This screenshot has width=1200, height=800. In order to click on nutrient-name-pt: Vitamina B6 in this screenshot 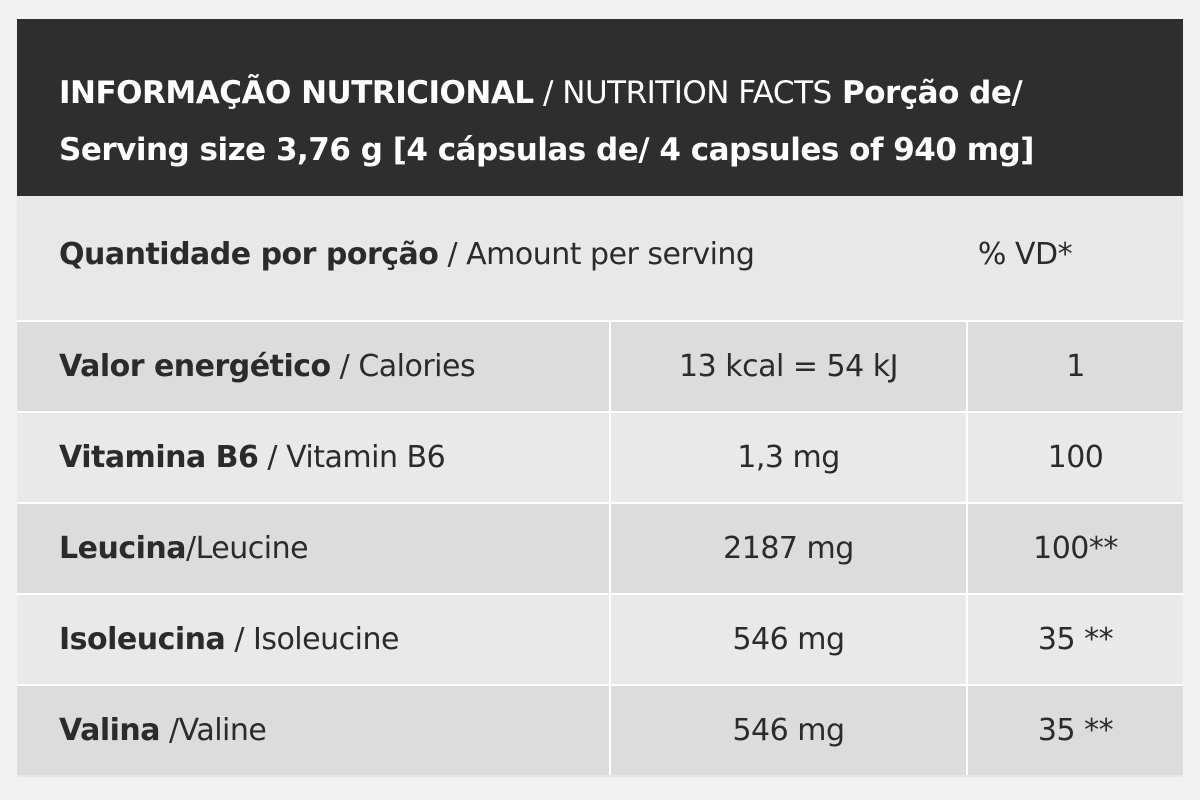, I will do `click(159, 457)`.